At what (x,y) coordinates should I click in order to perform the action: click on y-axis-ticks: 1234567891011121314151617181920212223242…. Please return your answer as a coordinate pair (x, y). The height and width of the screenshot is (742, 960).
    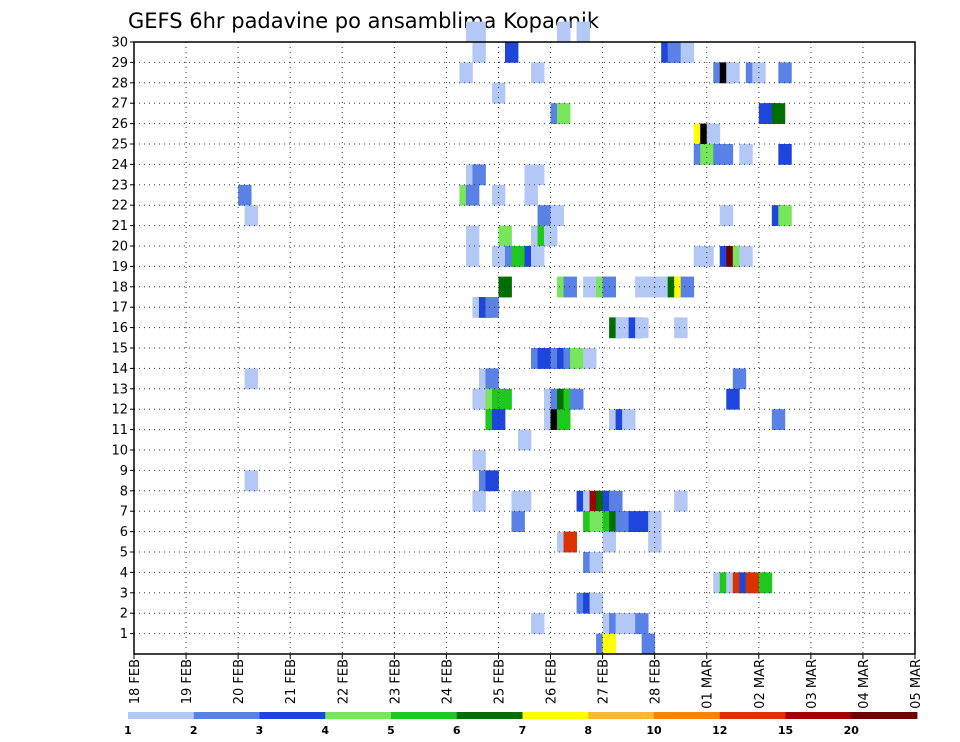
    Looking at the image, I should click on (122, 339).